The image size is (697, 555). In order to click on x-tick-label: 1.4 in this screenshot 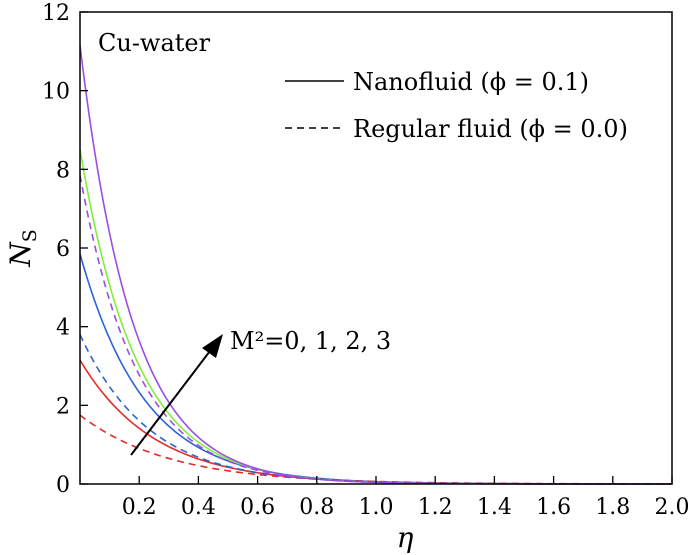, I will do `click(494, 507)`.